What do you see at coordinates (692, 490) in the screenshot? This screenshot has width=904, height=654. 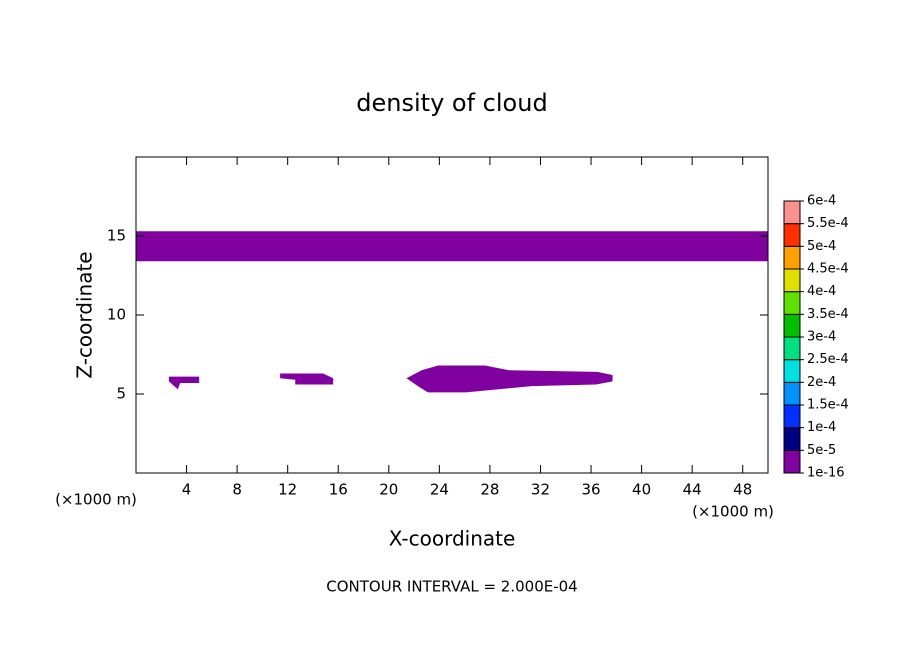 I see `x-tick-label: 44` at bounding box center [692, 490].